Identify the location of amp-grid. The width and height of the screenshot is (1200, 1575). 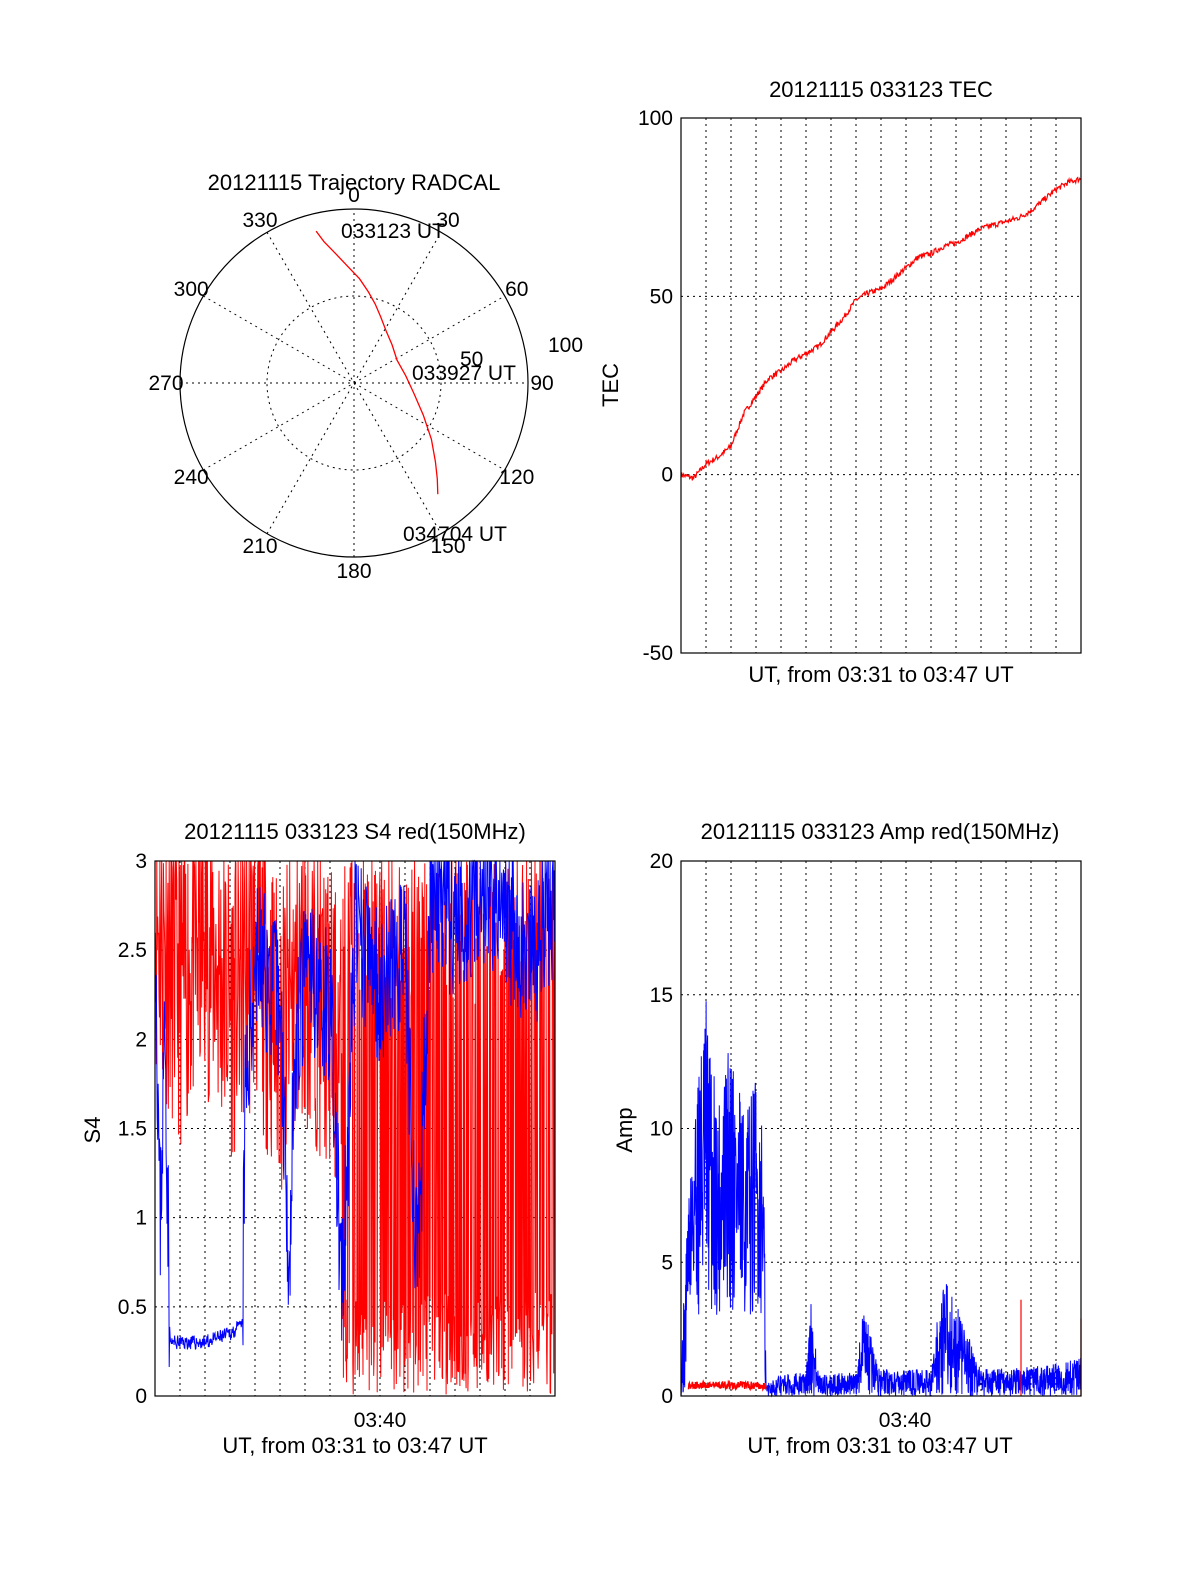
(881, 1128).